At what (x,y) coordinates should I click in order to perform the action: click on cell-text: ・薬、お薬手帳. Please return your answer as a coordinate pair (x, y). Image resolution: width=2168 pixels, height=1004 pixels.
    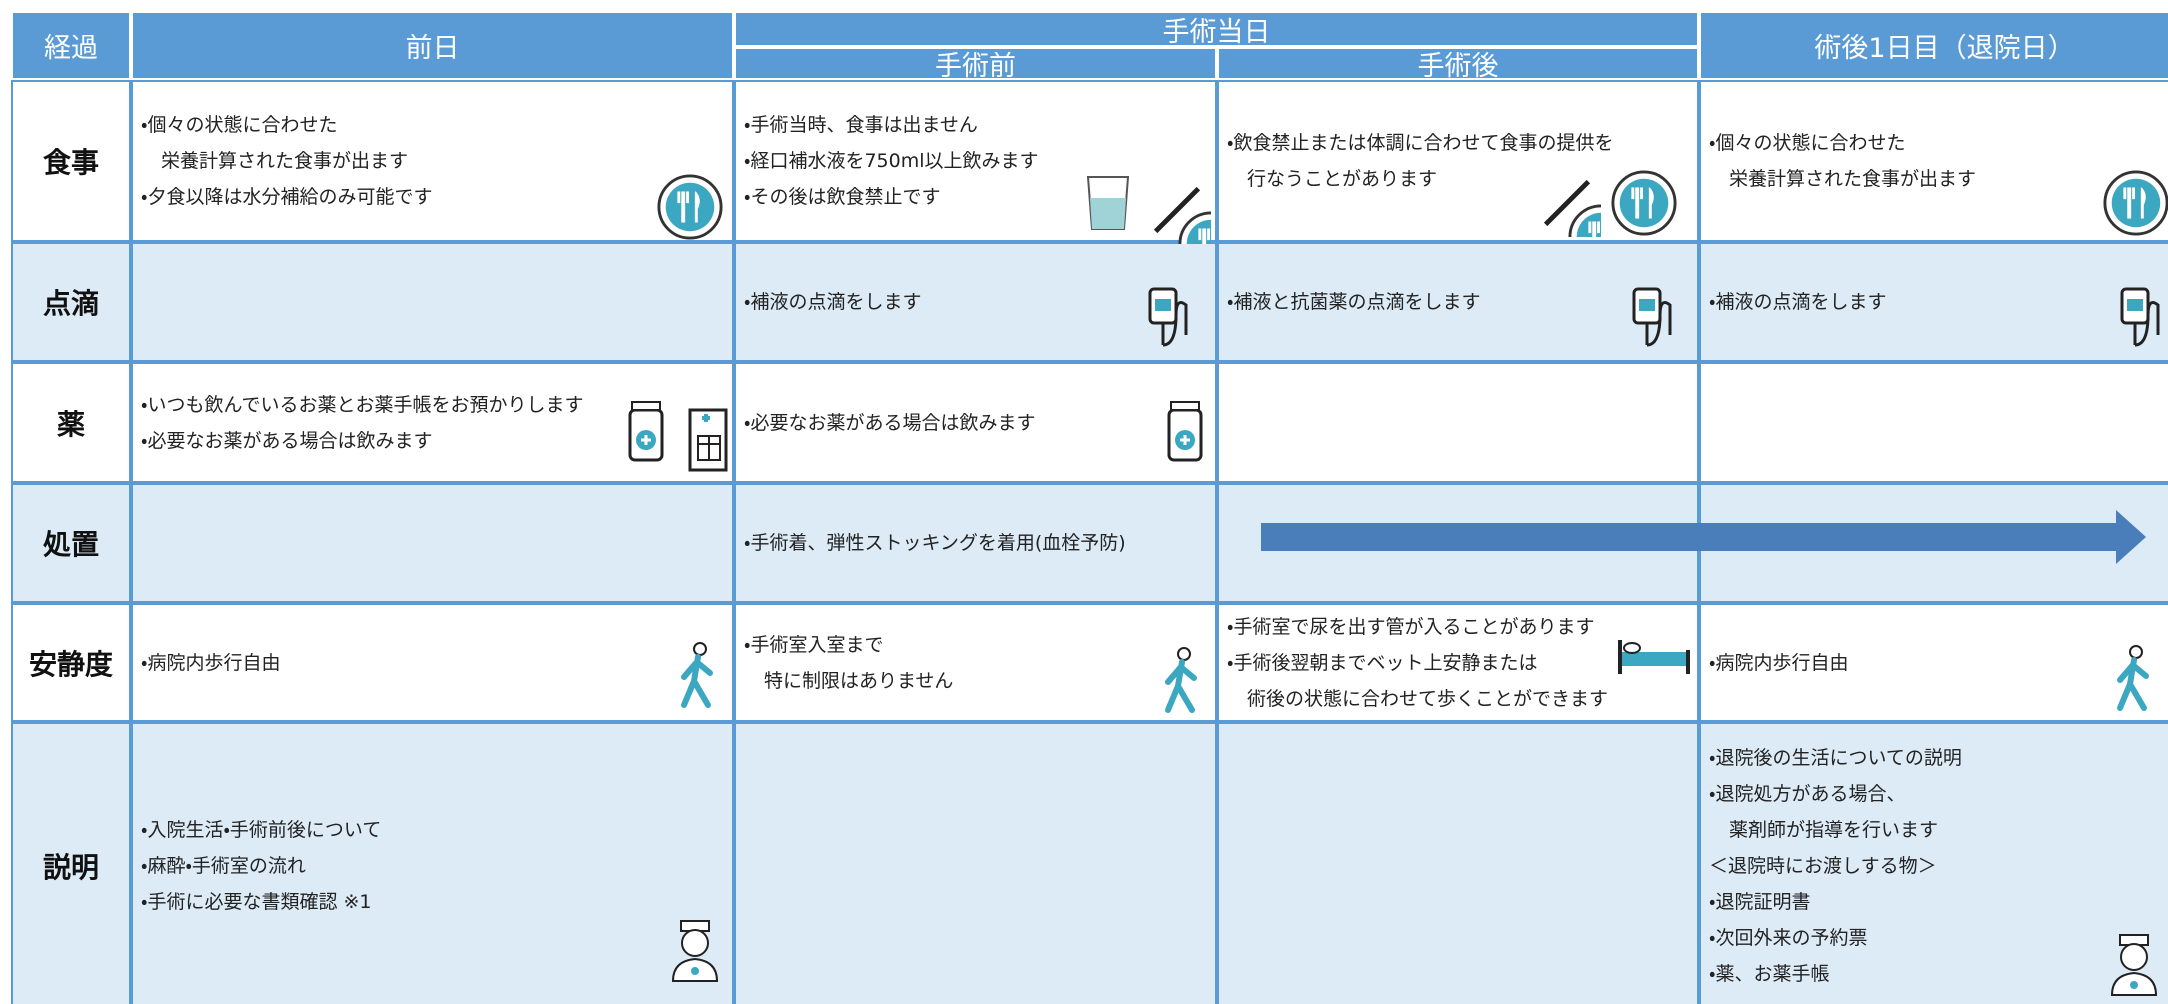
    Looking at the image, I should click on (1769, 974).